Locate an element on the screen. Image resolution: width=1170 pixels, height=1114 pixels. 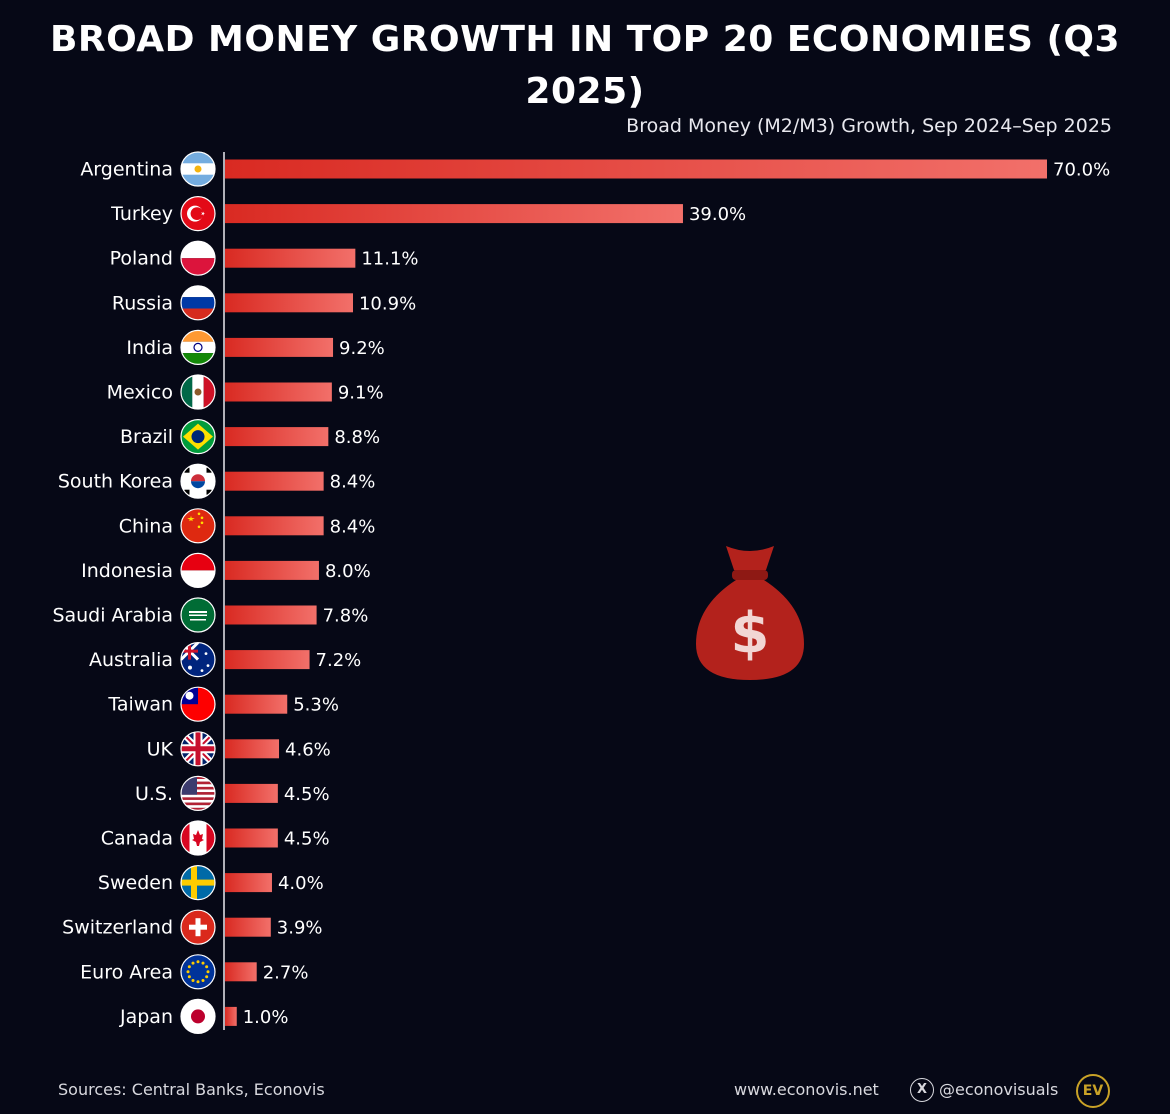
category-label: Indonesia is located at coordinates (127, 571).